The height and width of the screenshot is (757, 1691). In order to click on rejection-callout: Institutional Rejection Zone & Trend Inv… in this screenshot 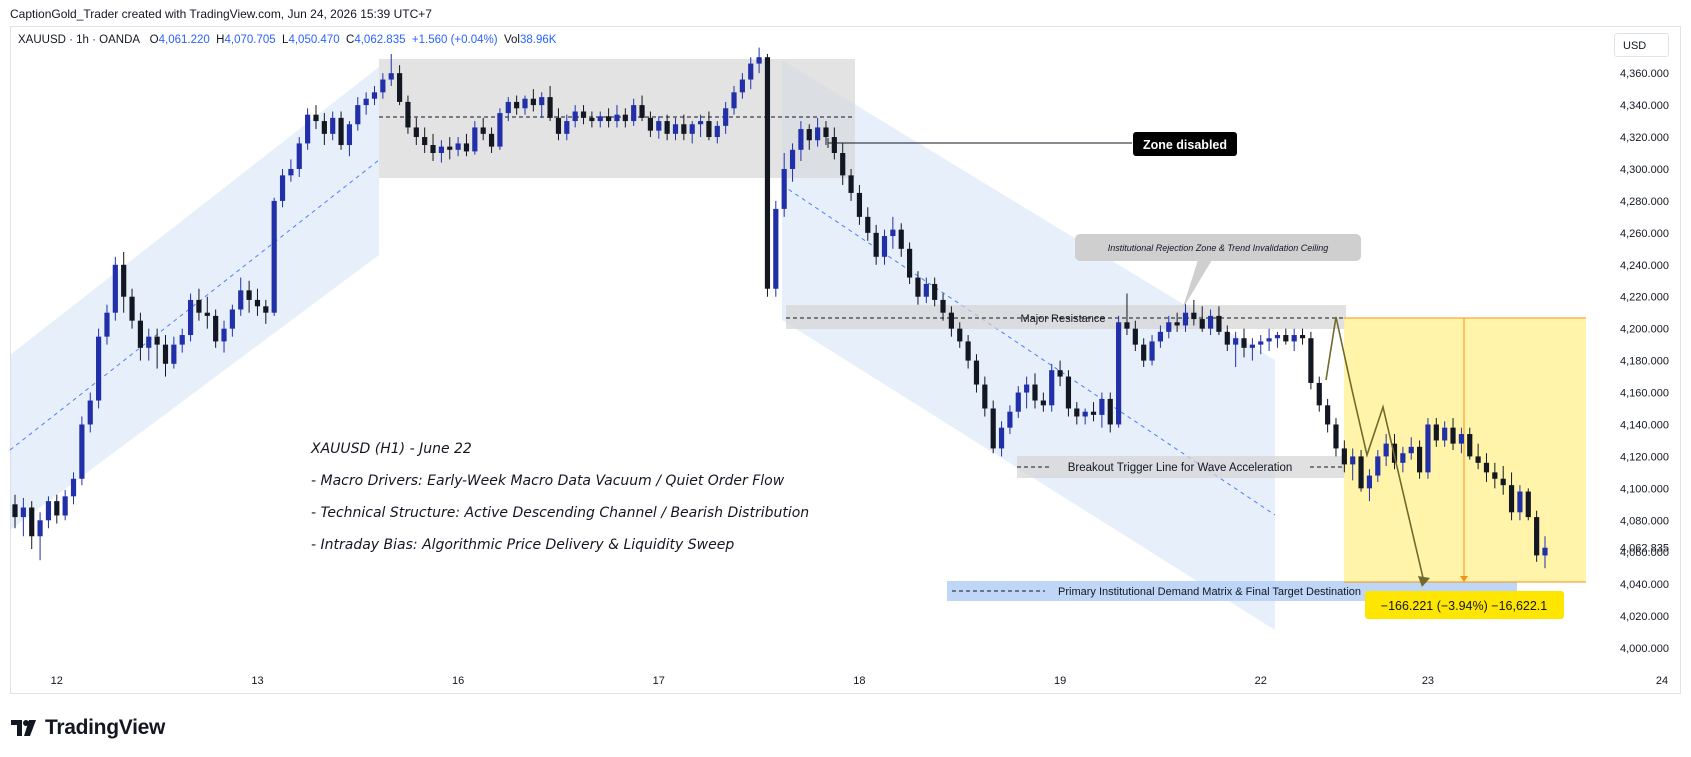, I will do `click(1218, 272)`.